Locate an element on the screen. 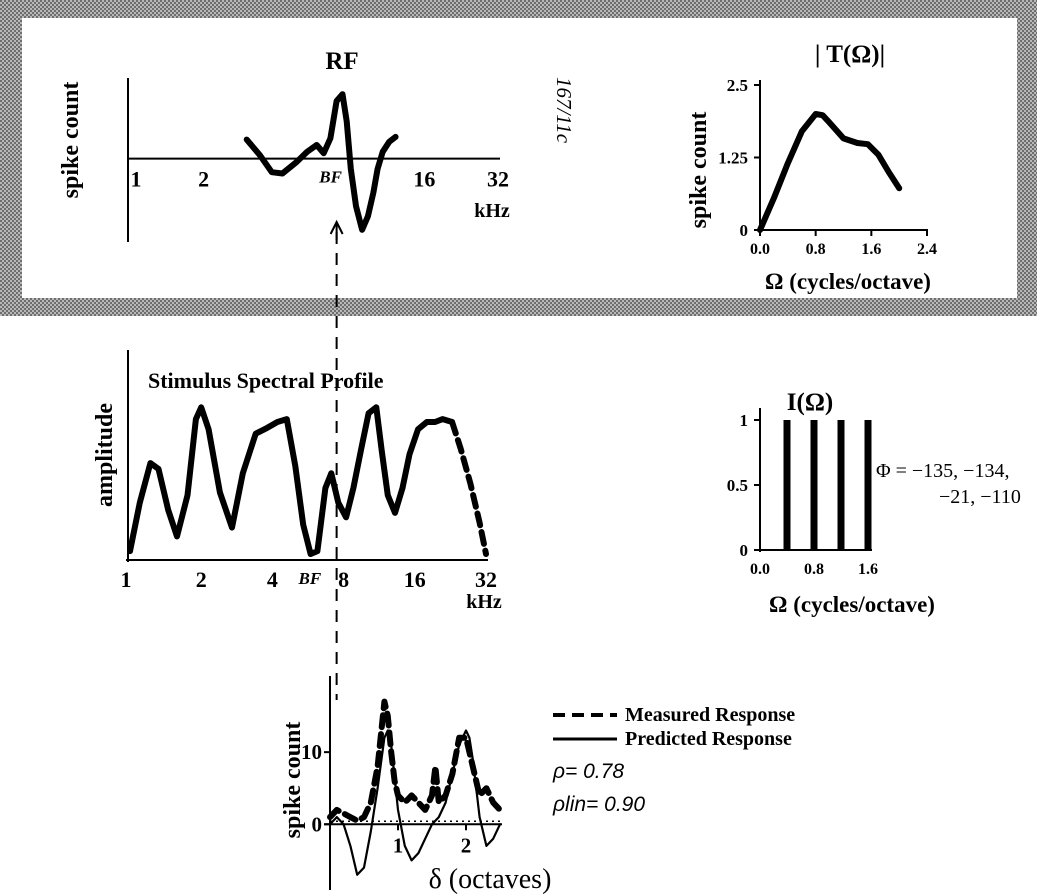  stim-x-tick-label: 4 is located at coordinates (272, 579).